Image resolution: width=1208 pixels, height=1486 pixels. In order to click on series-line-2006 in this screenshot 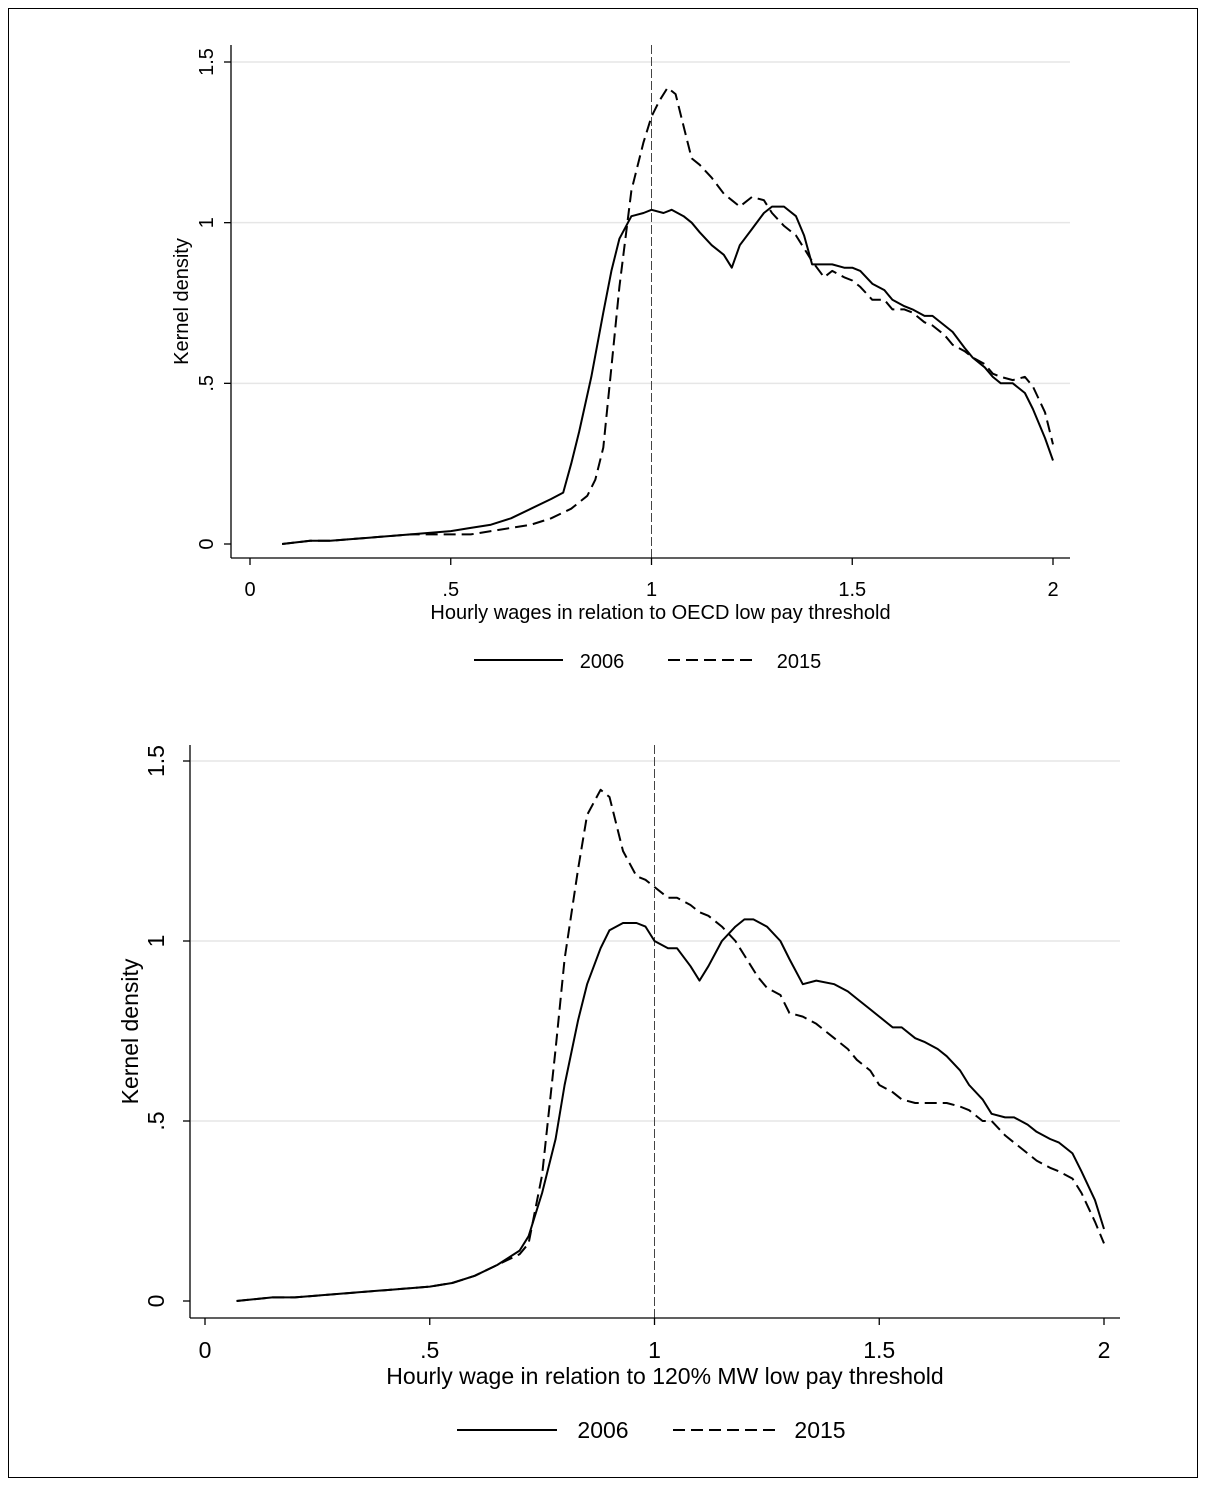, I will do `click(667, 375)`.